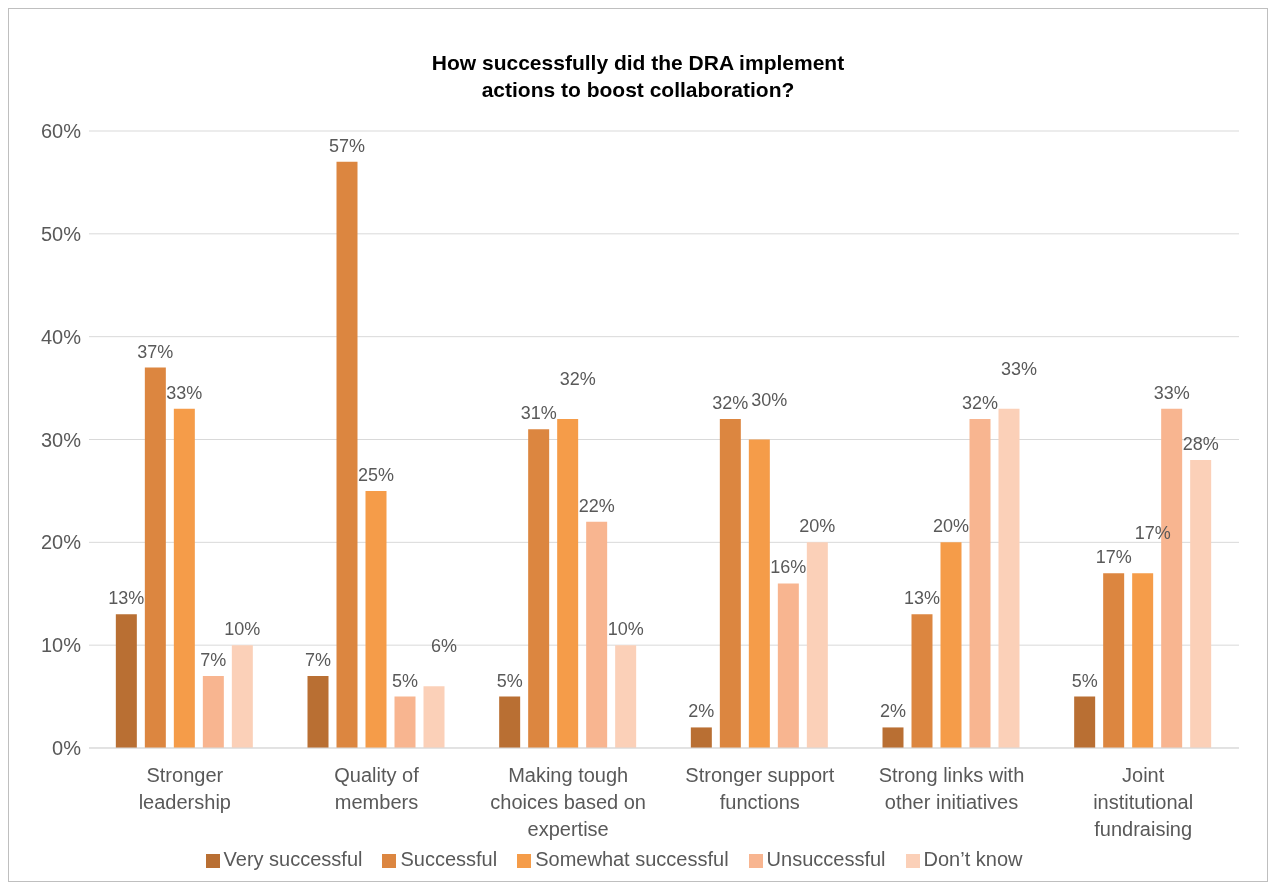  I want to click on legend-label: Very successful, so click(293, 859).